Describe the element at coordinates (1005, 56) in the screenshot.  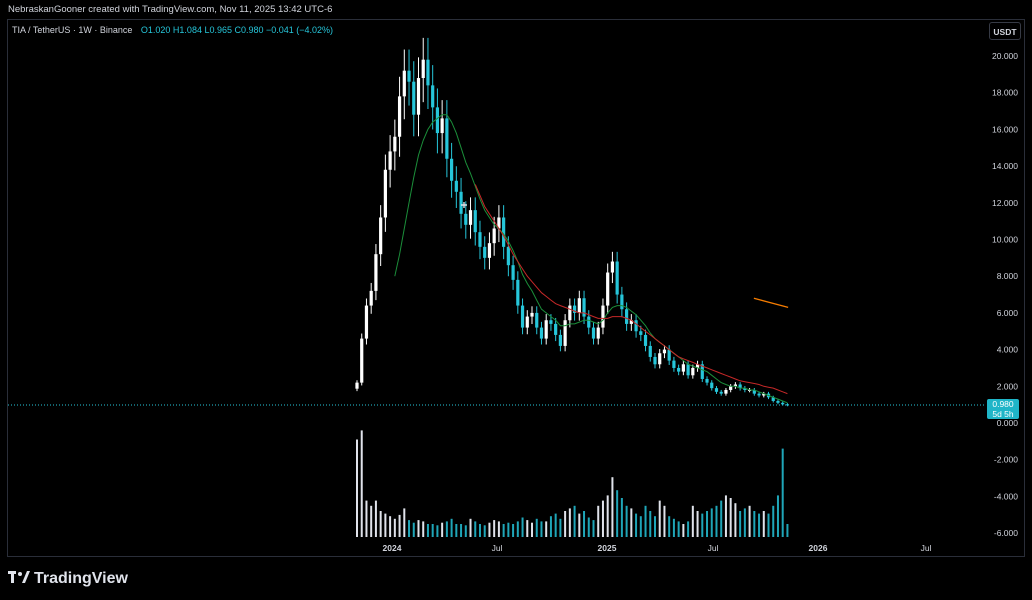
I see `y-tick-label: 20.000` at that location.